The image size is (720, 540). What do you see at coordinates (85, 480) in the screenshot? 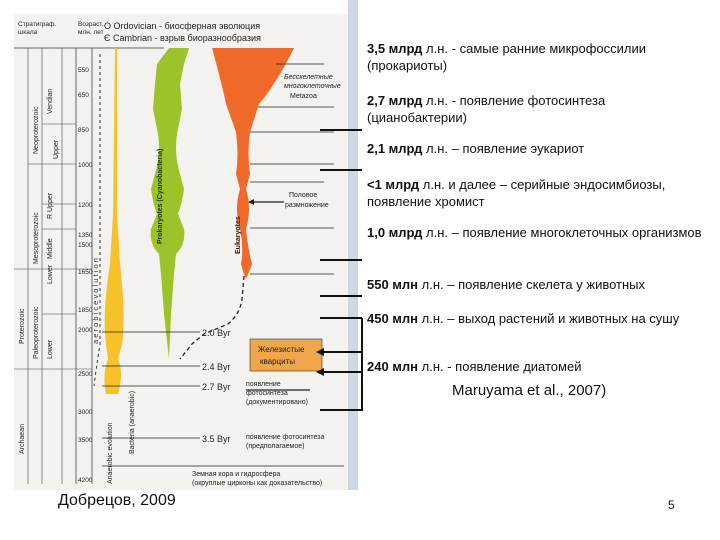
I see `age-4200: 4200` at bounding box center [85, 480].